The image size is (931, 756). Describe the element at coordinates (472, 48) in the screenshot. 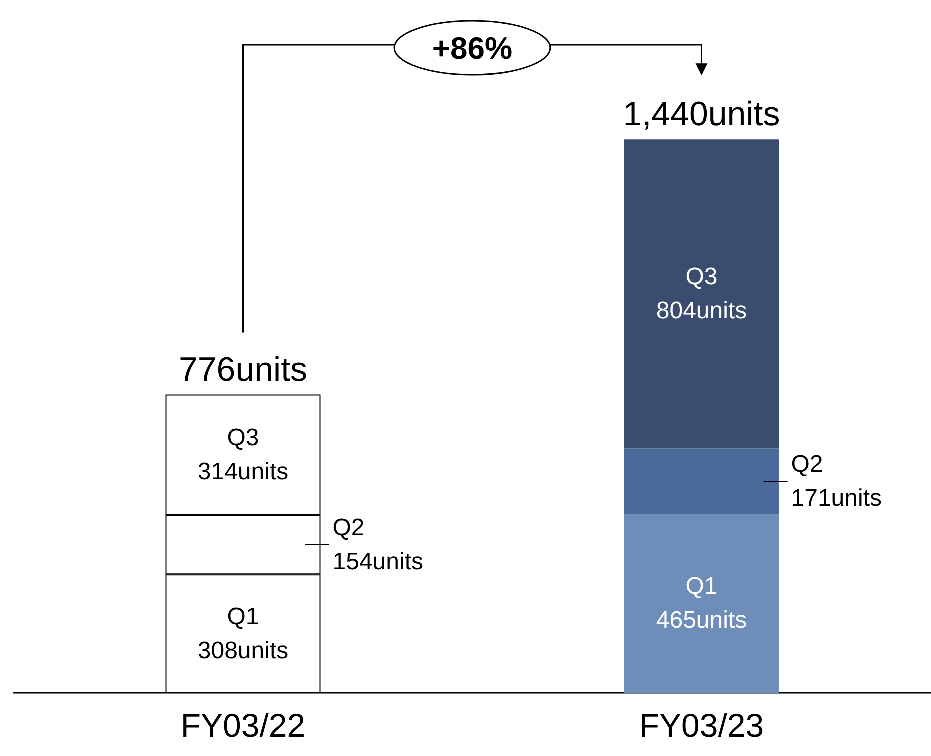

I see `text: +86%` at that location.